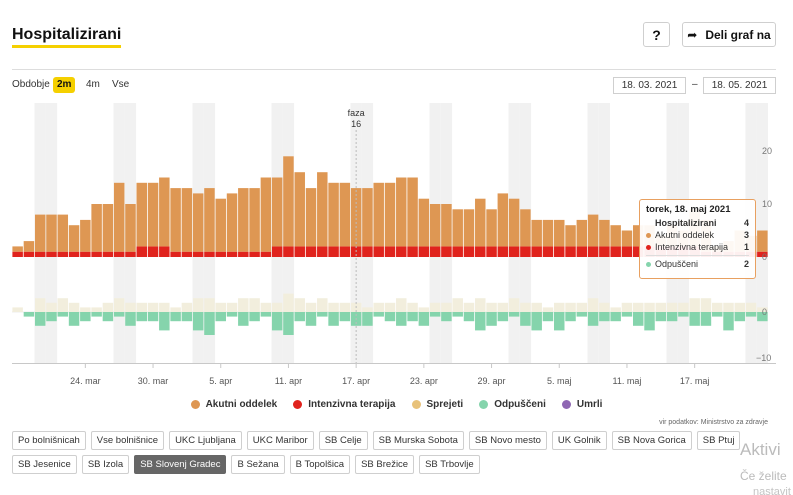 The height and width of the screenshot is (495, 793). Describe the element at coordinates (507, 440) in the screenshot. I see `hospital-tab: SB Novo mesto` at that location.